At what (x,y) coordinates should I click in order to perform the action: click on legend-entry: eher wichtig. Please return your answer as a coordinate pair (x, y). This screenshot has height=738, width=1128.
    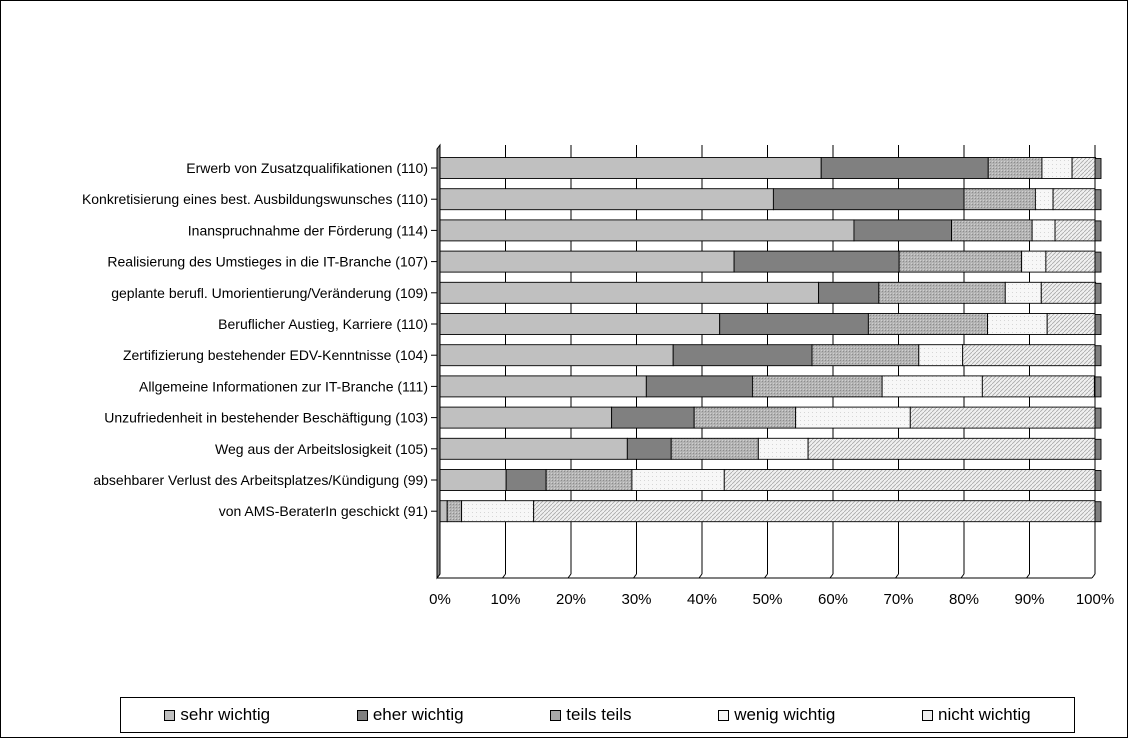
    Looking at the image, I should click on (410, 715).